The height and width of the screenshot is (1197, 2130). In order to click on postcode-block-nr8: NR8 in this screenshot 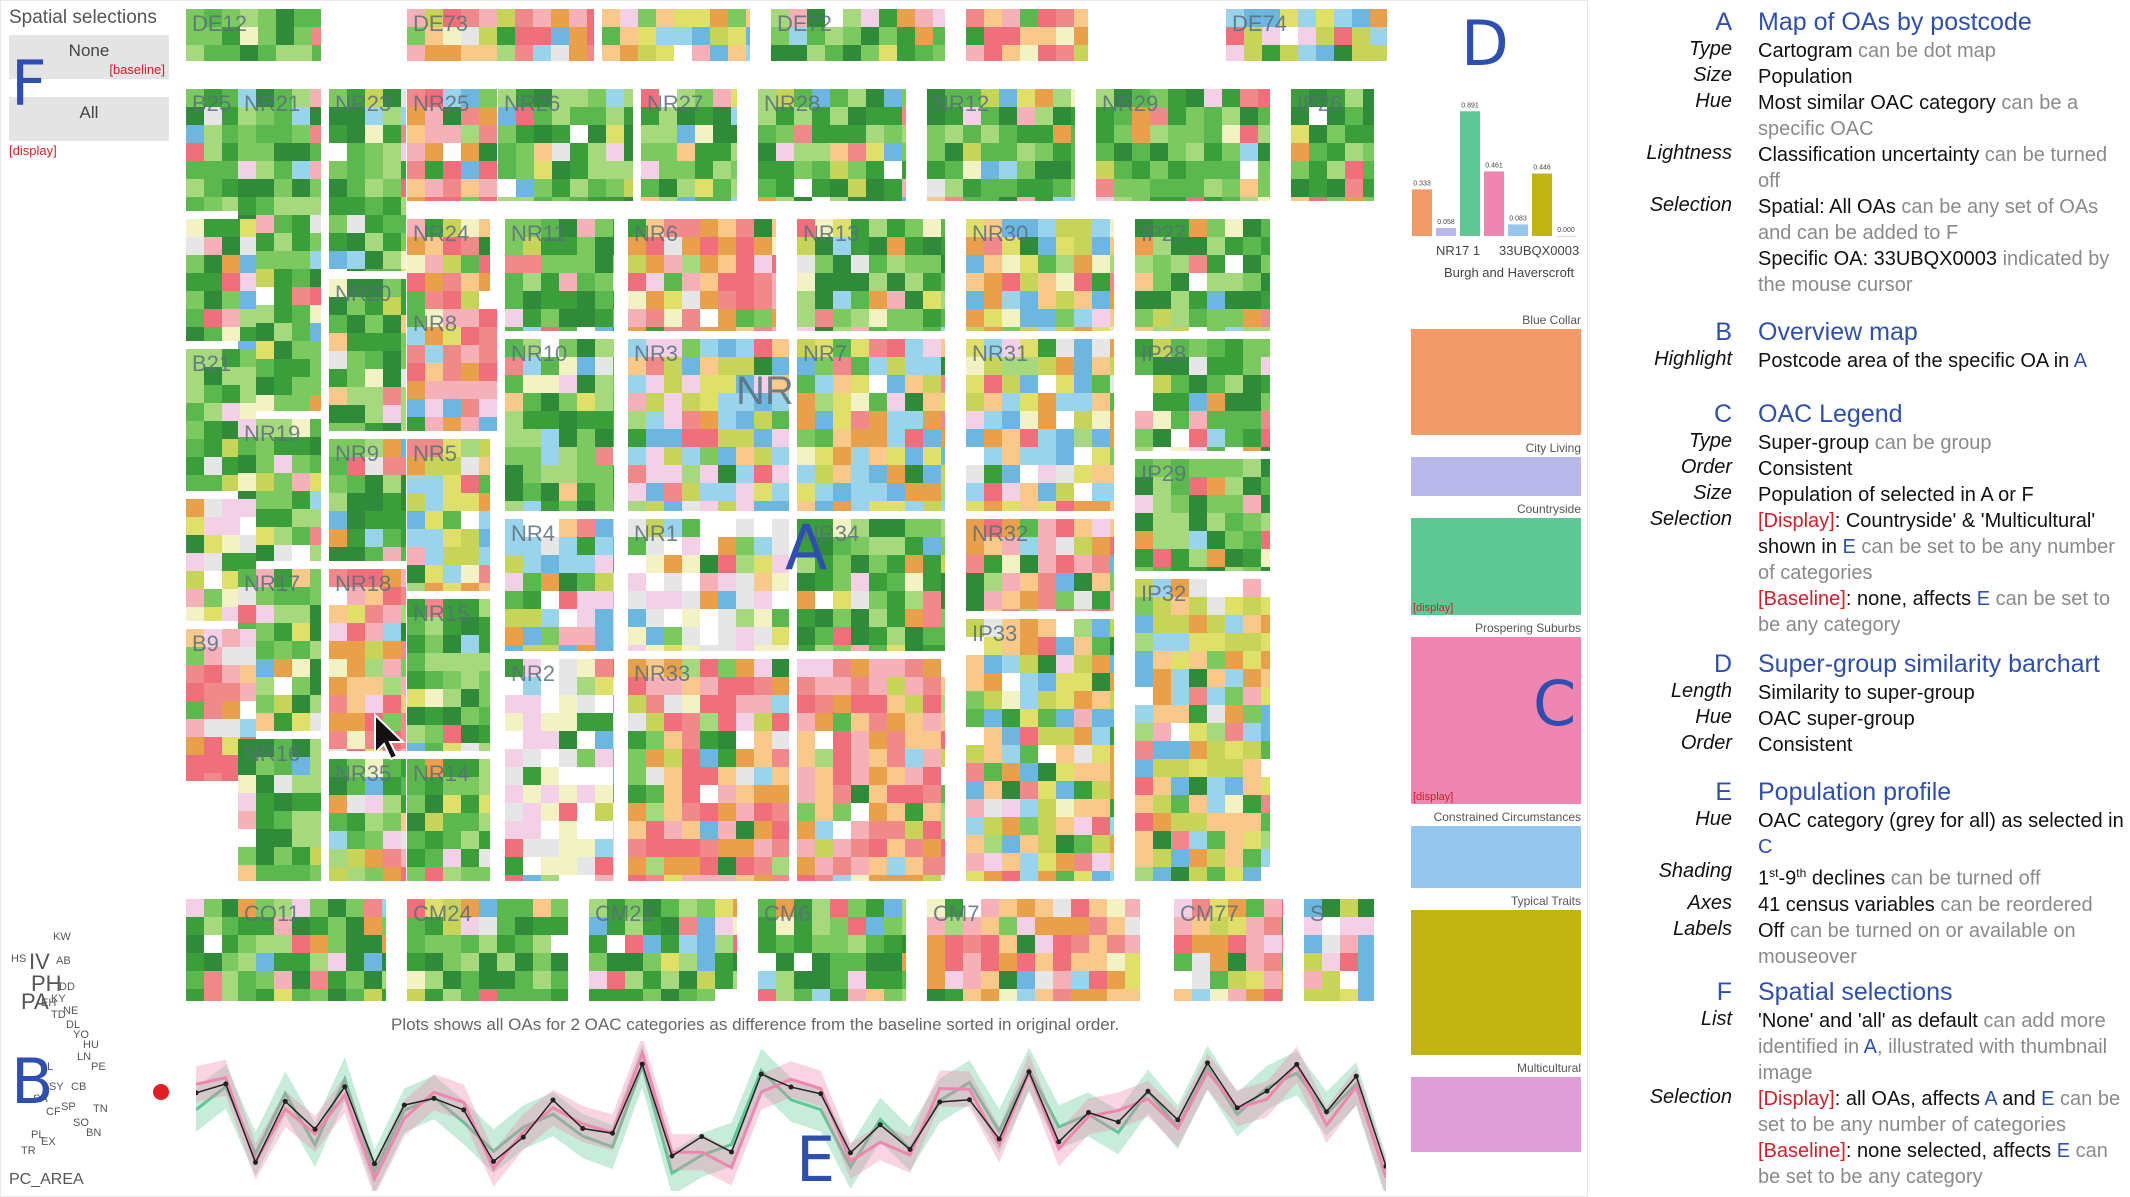, I will do `click(452, 370)`.